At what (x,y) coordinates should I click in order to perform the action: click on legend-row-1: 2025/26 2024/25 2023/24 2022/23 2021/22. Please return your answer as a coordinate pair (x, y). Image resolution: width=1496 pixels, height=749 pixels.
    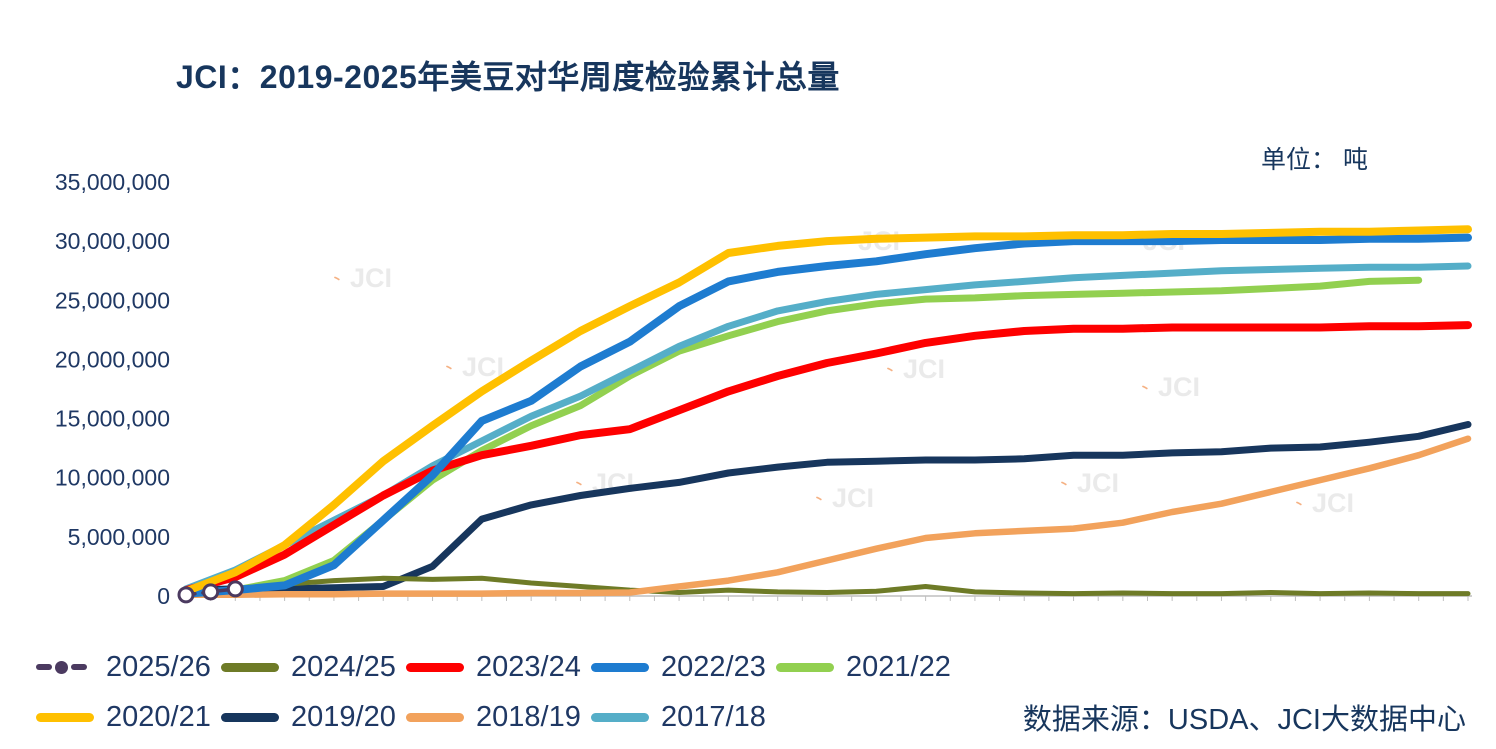
    Looking at the image, I should click on (751, 667).